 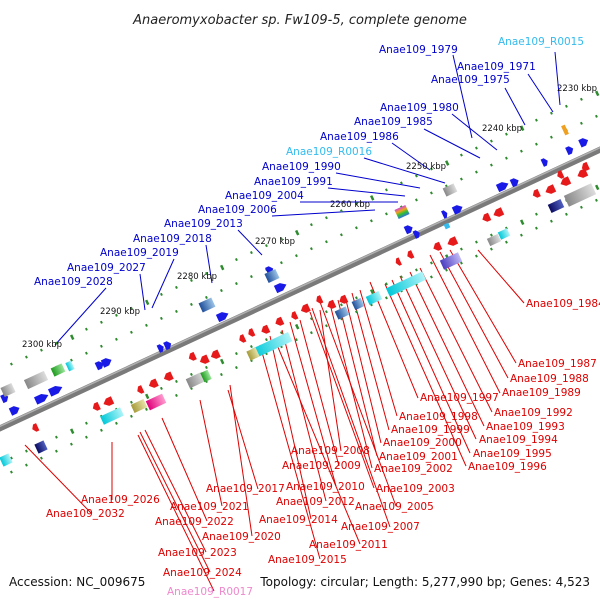 I want to click on gene-label: Anae109_1997, so click(x=459, y=398).